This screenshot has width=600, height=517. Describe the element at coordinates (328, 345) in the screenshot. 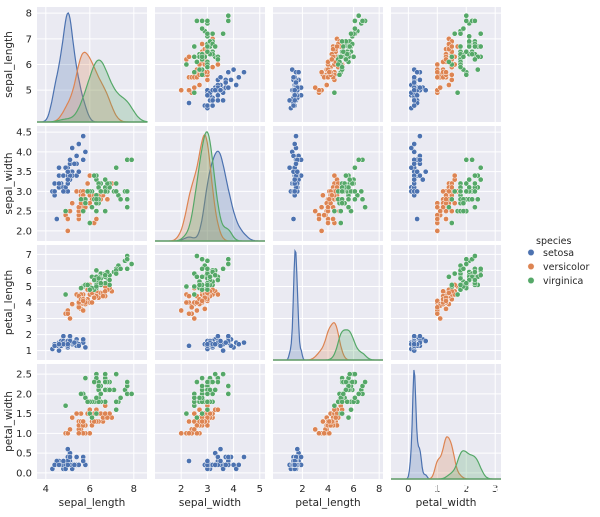

I see `kde-virginica` at that location.